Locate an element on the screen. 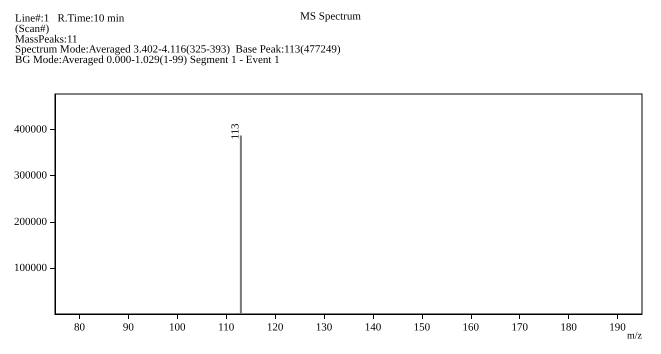 Image resolution: width=661 pixels, height=354 pixels. x-tick-label: 120 is located at coordinates (275, 328).